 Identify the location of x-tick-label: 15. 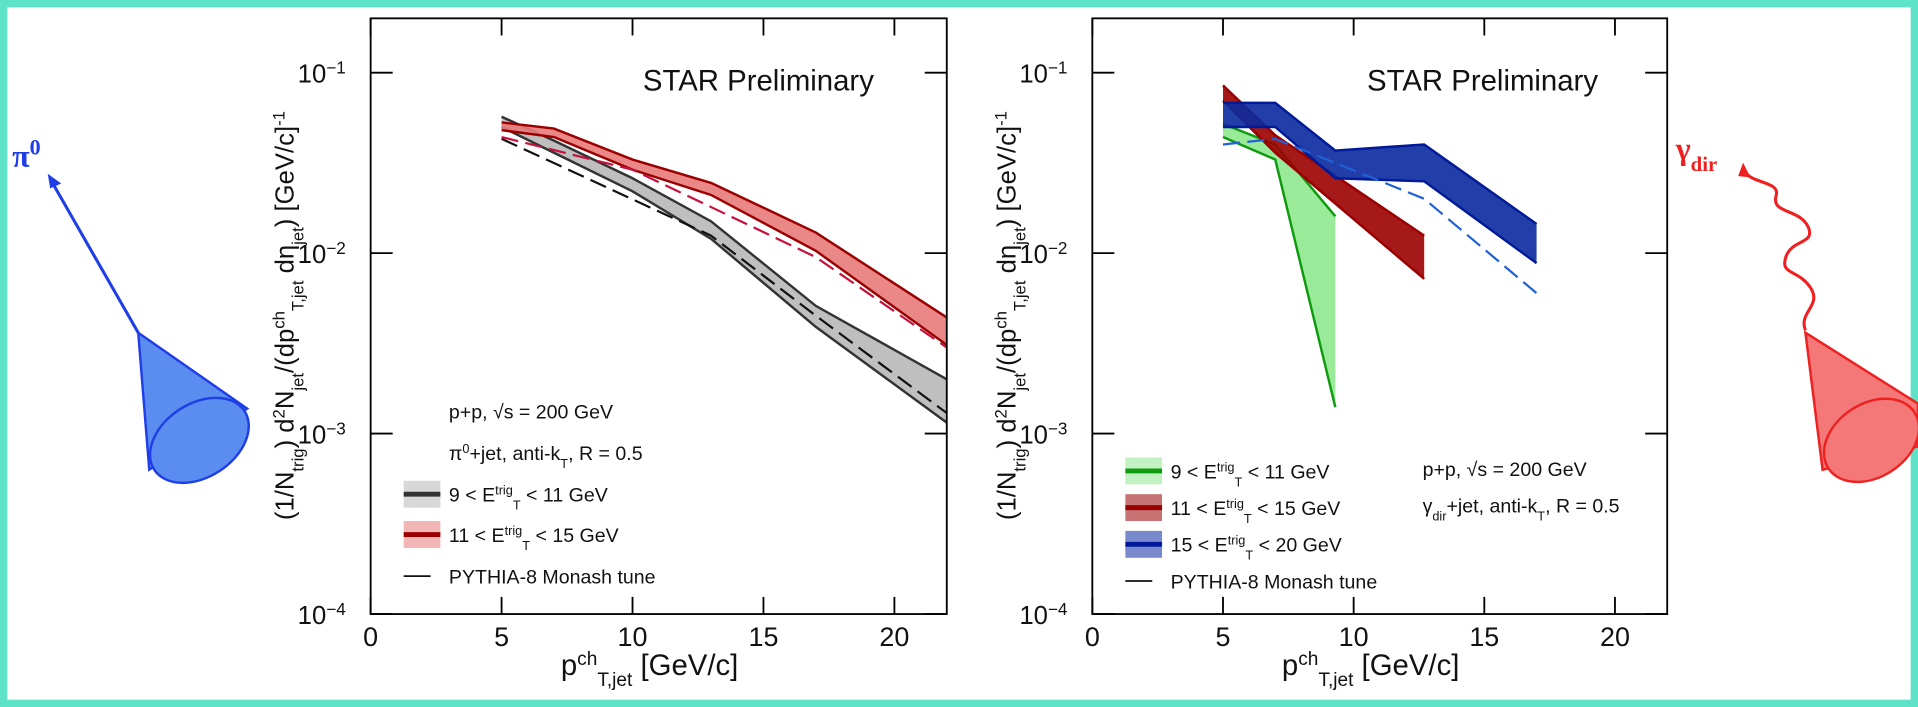
(763, 637).